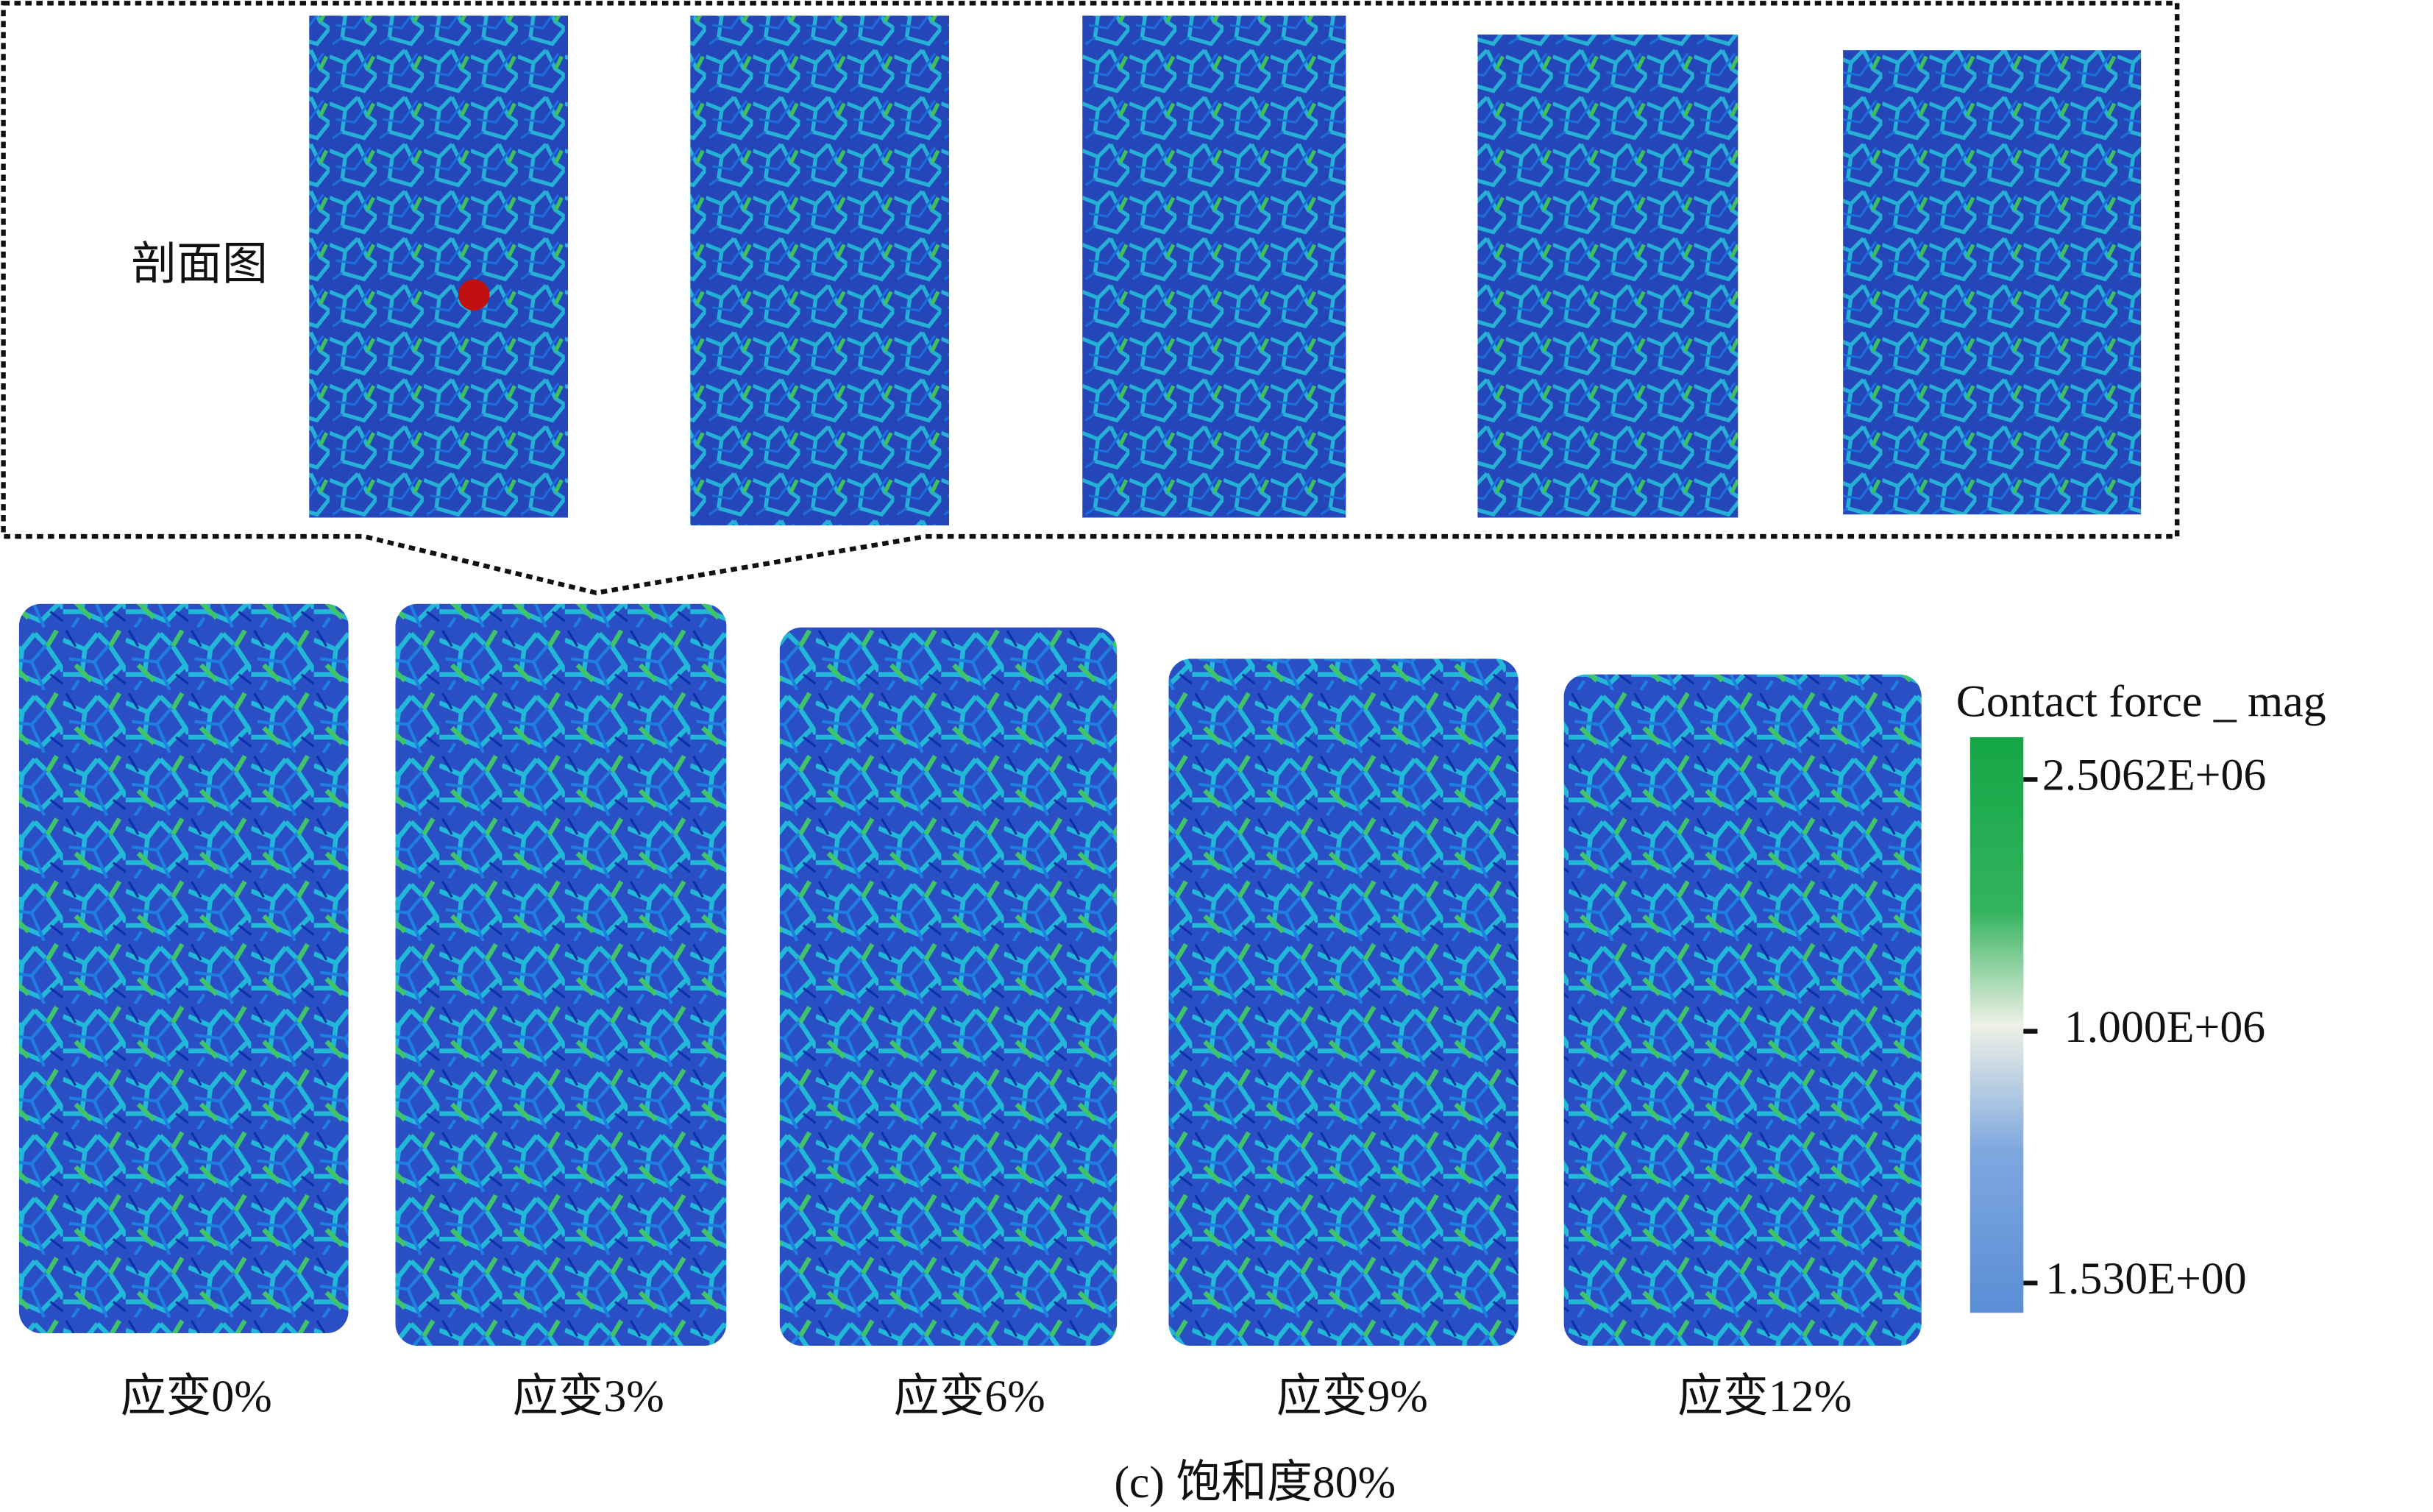 This screenshot has height=1512, width=2433. Describe the element at coordinates (2146, 1279) in the screenshot. I see `colorbar-tick-label: 1.530E+00` at that location.